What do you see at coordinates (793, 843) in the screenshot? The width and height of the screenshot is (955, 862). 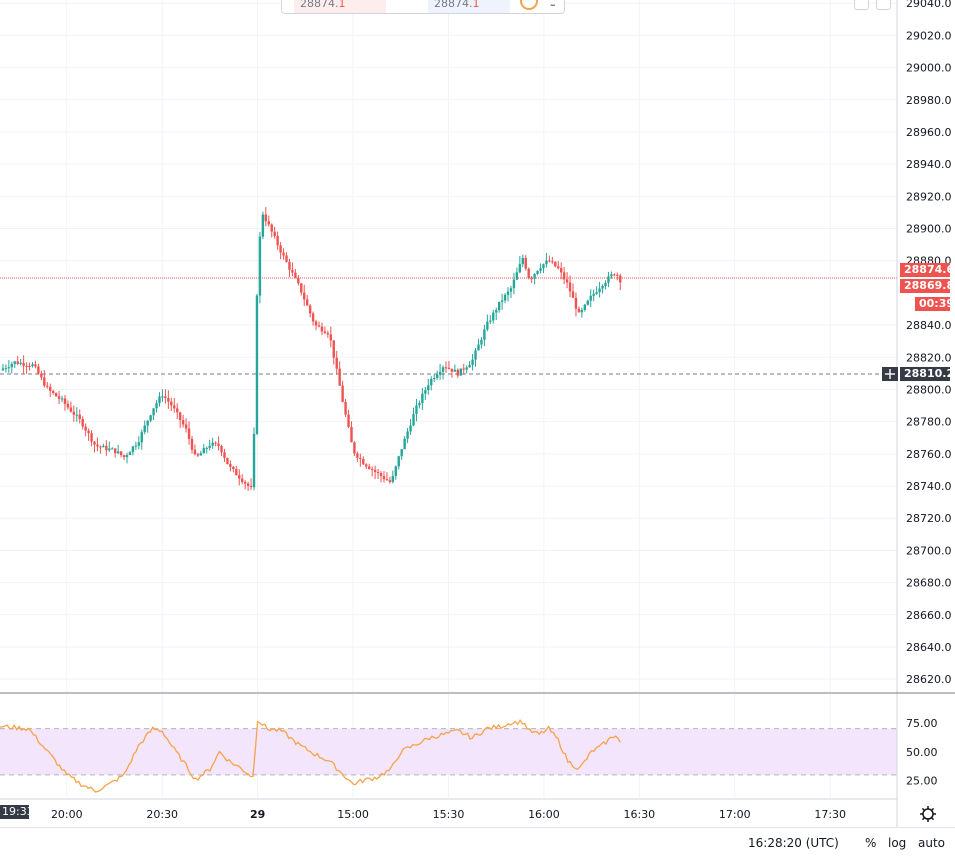 I see `utc-clock: 16:28:20 (UTC)` at bounding box center [793, 843].